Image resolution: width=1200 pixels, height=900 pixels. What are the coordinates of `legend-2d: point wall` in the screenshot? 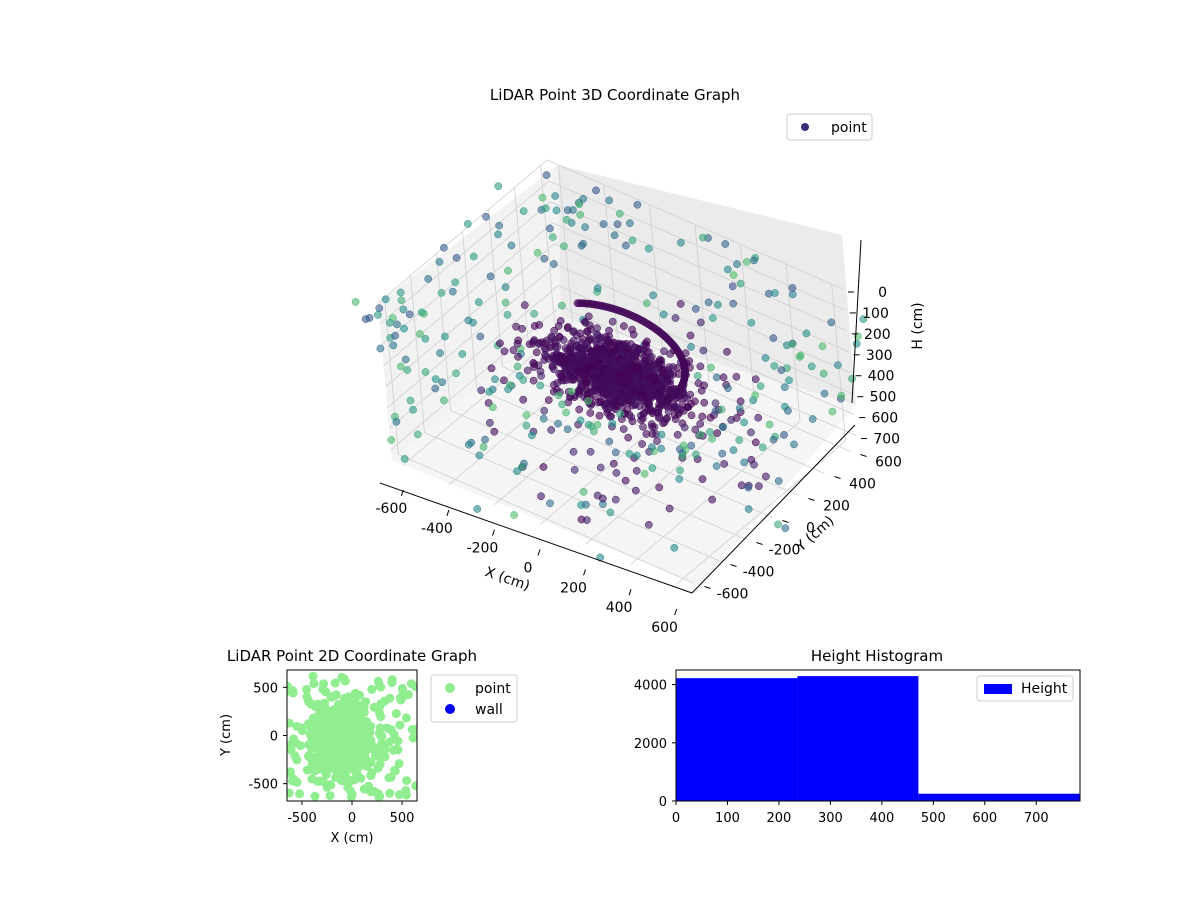 It's located at (474, 698).